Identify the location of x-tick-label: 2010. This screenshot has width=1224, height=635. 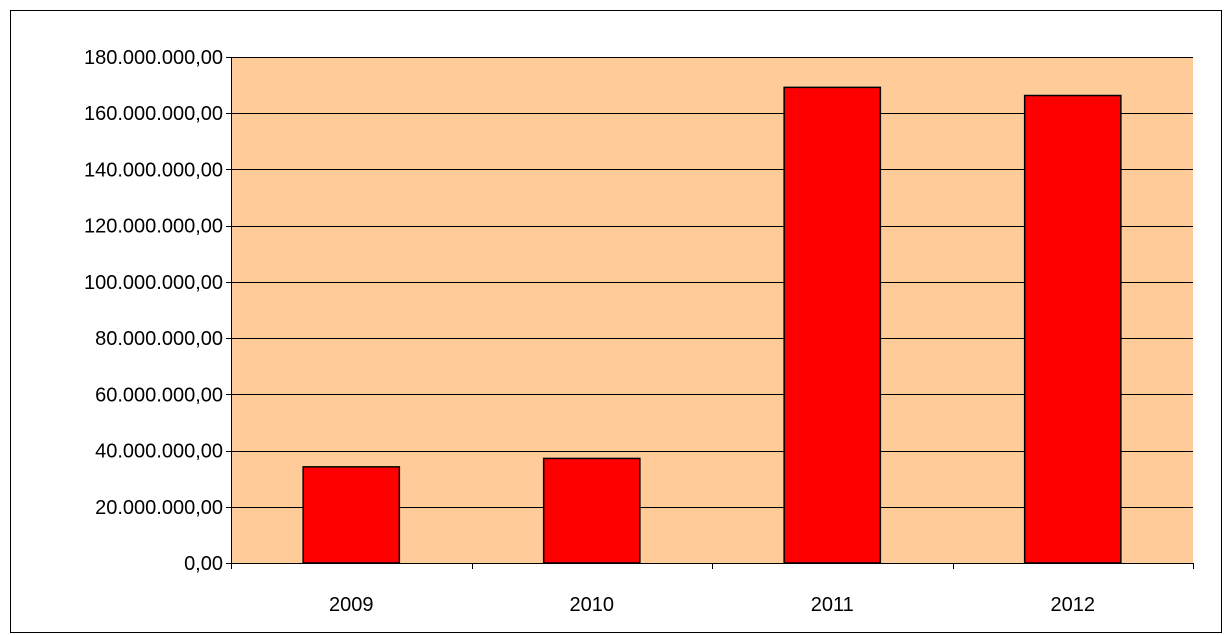
(592, 605).